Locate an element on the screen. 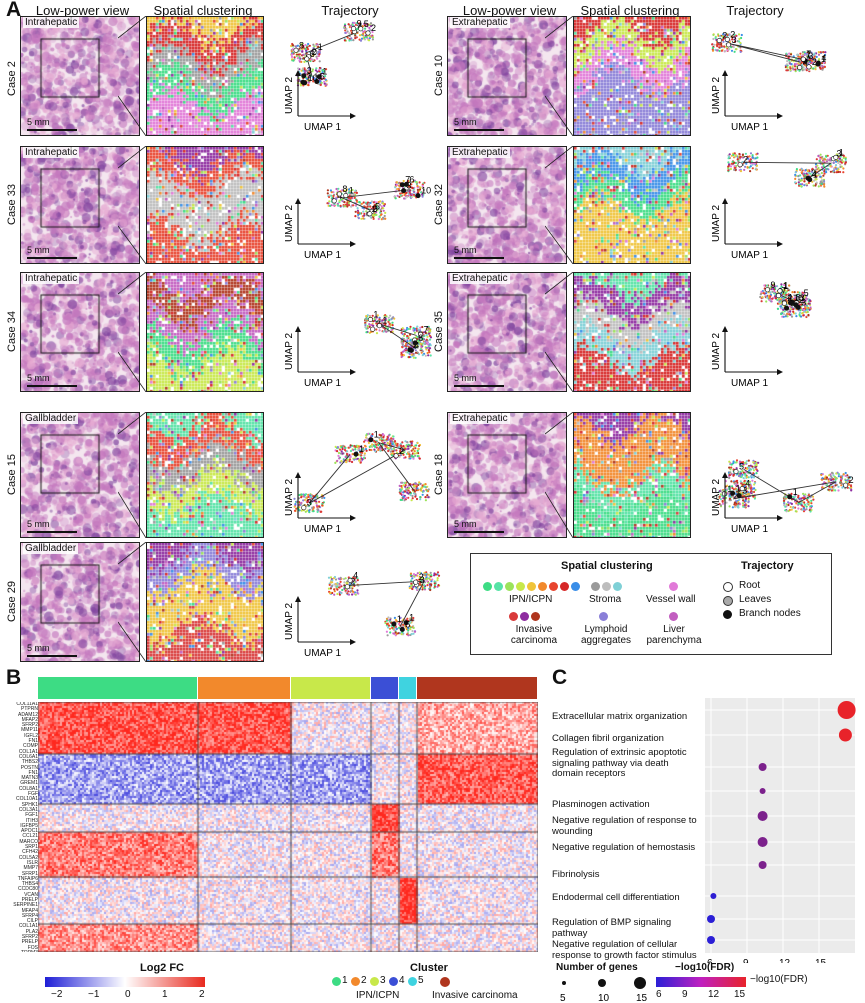 Image resolution: width=865 pixels, height=1003 pixels. node-label: 8 is located at coordinates (344, 189).